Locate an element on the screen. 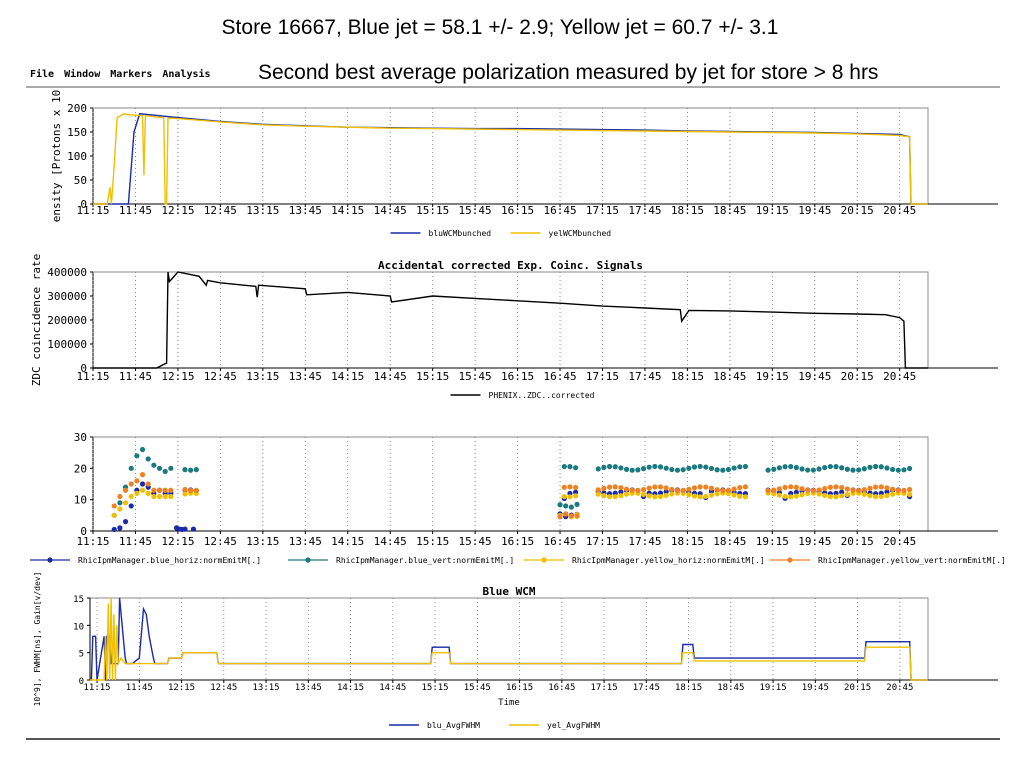  menu-divider is located at coordinates (513, 87).